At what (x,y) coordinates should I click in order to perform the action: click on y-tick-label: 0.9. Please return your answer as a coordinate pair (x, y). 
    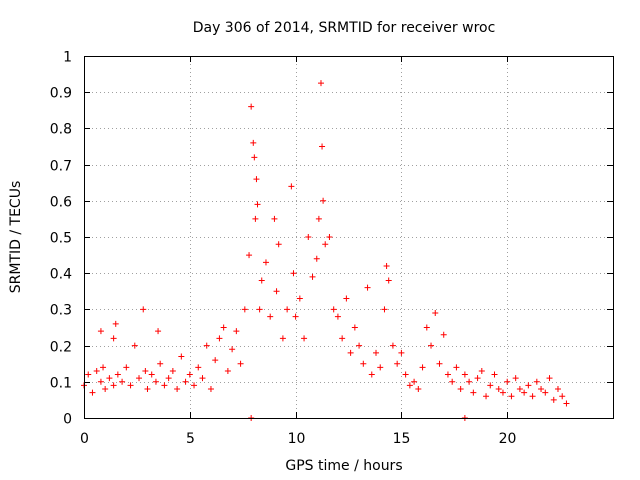
    Looking at the image, I should click on (61, 94).